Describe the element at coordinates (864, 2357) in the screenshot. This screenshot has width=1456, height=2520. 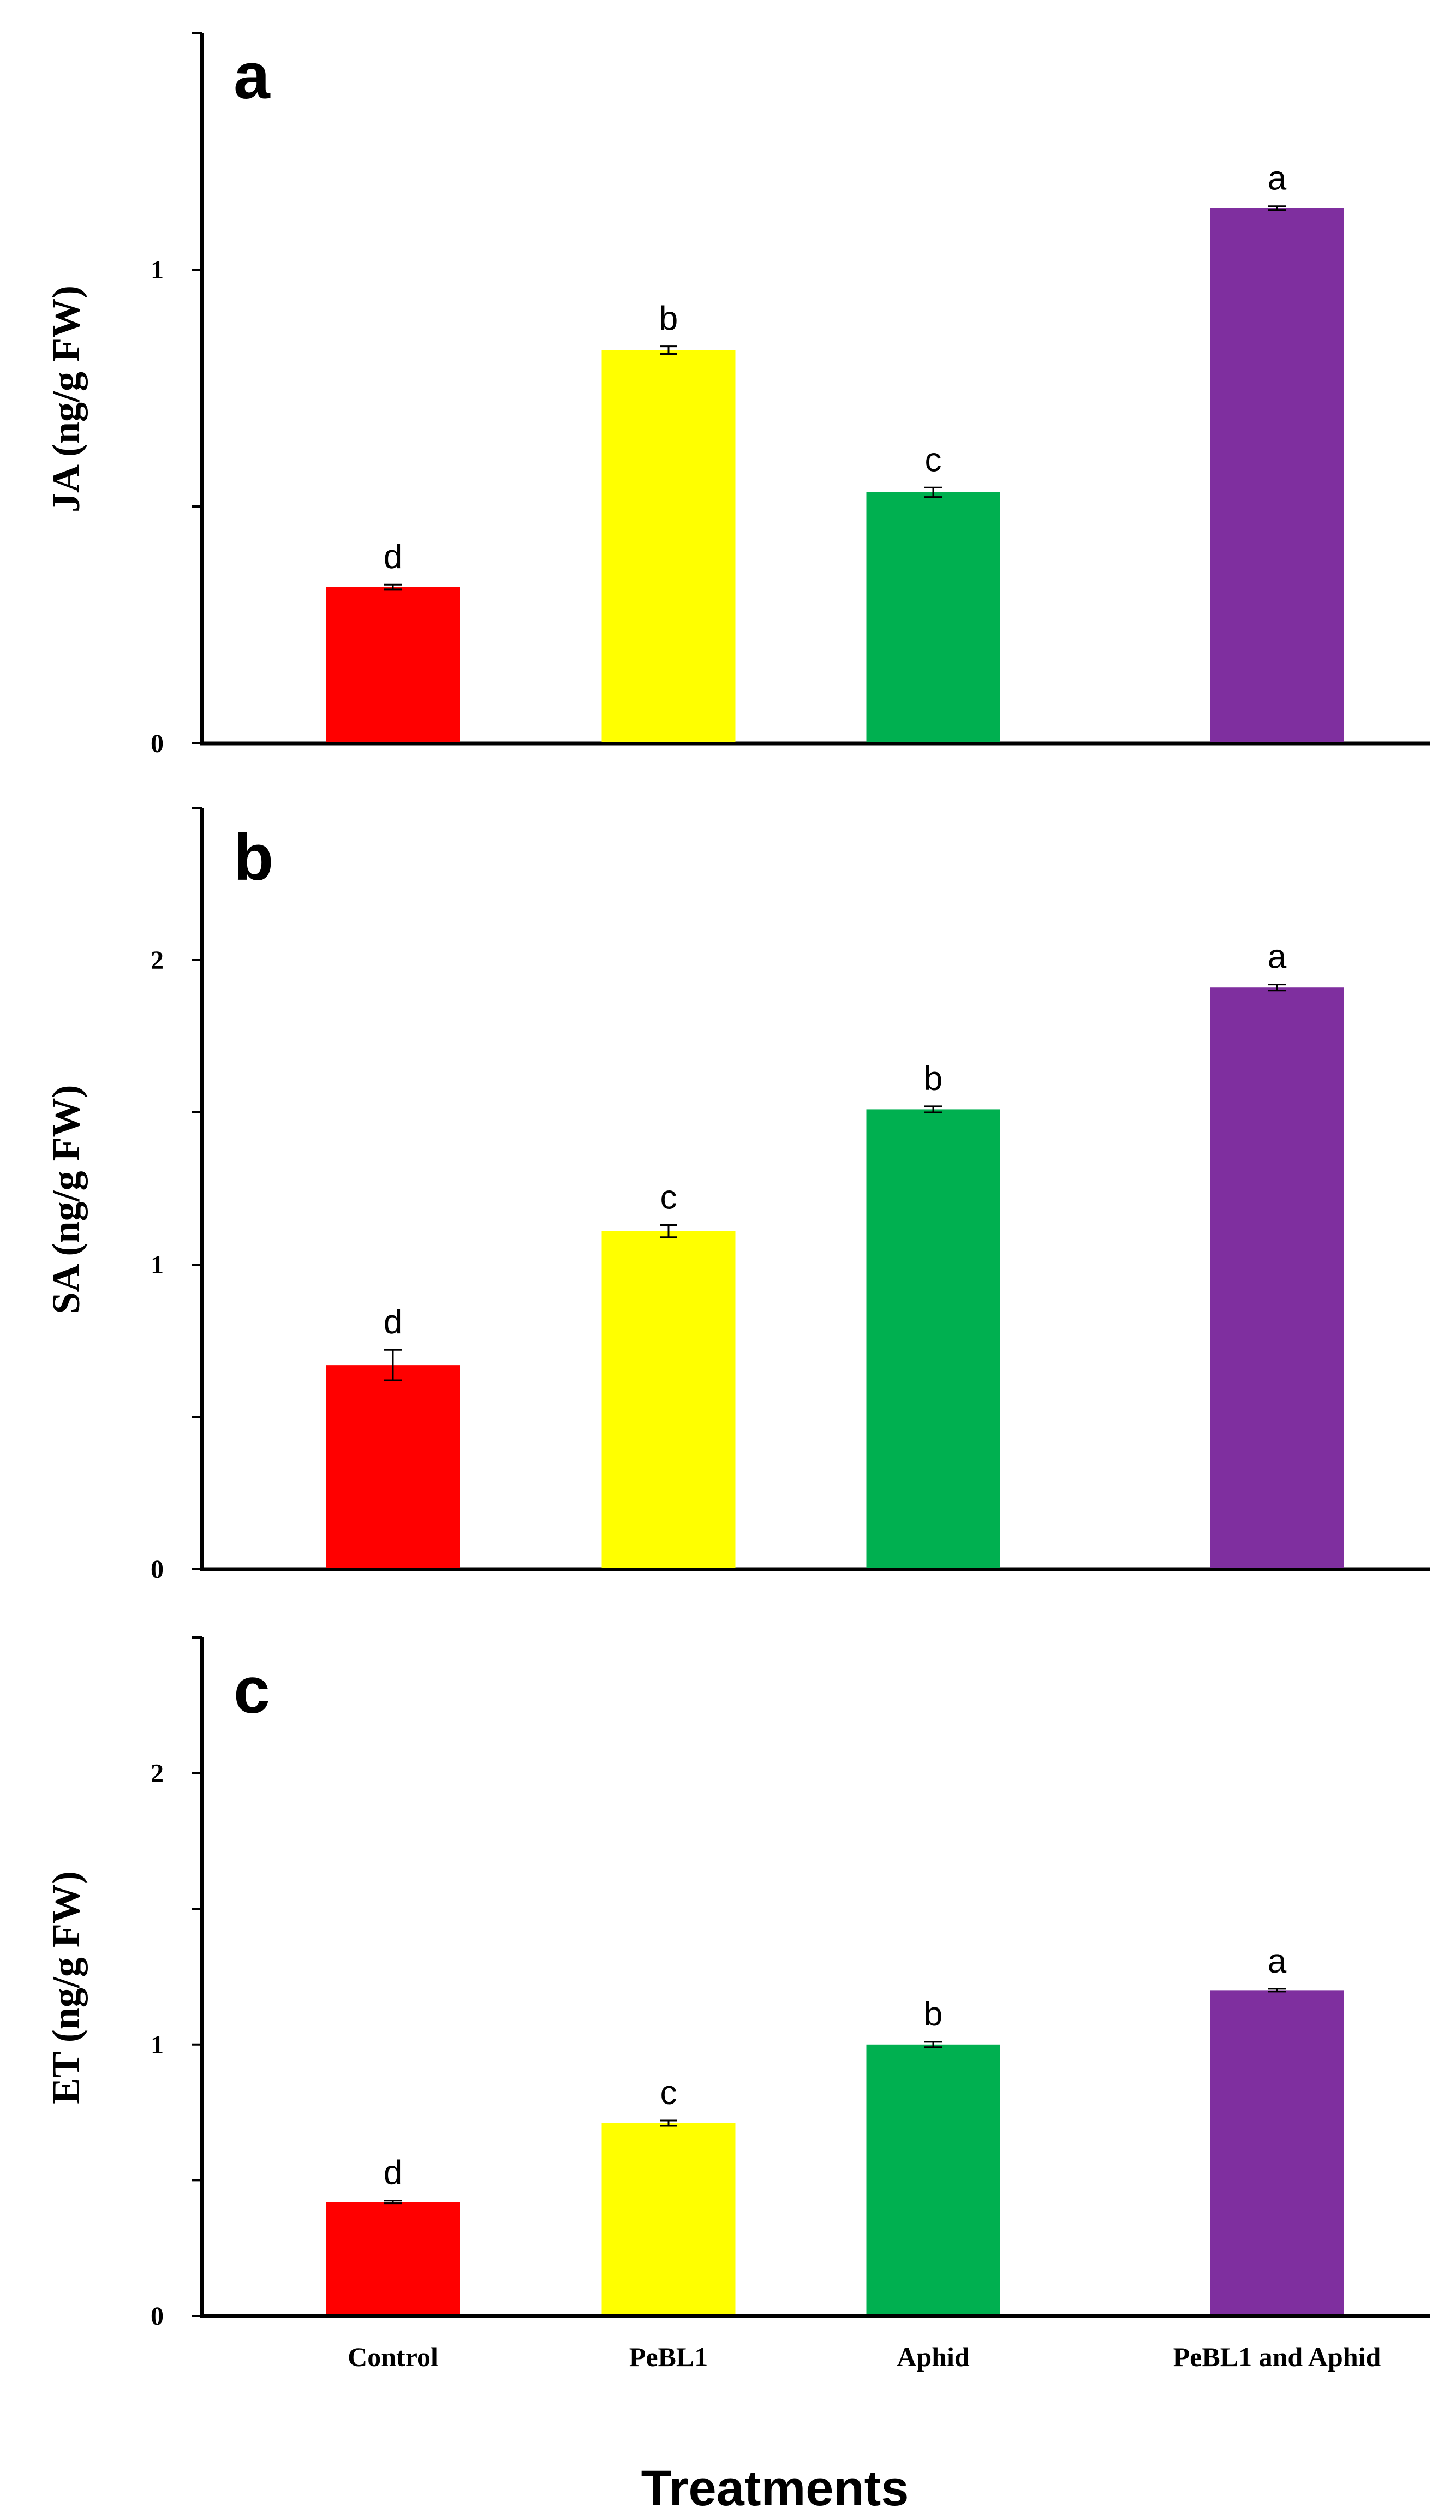
I see `x-axis-category-labels: Control PeBL1 Aphid PeBL1 and Aphid` at that location.